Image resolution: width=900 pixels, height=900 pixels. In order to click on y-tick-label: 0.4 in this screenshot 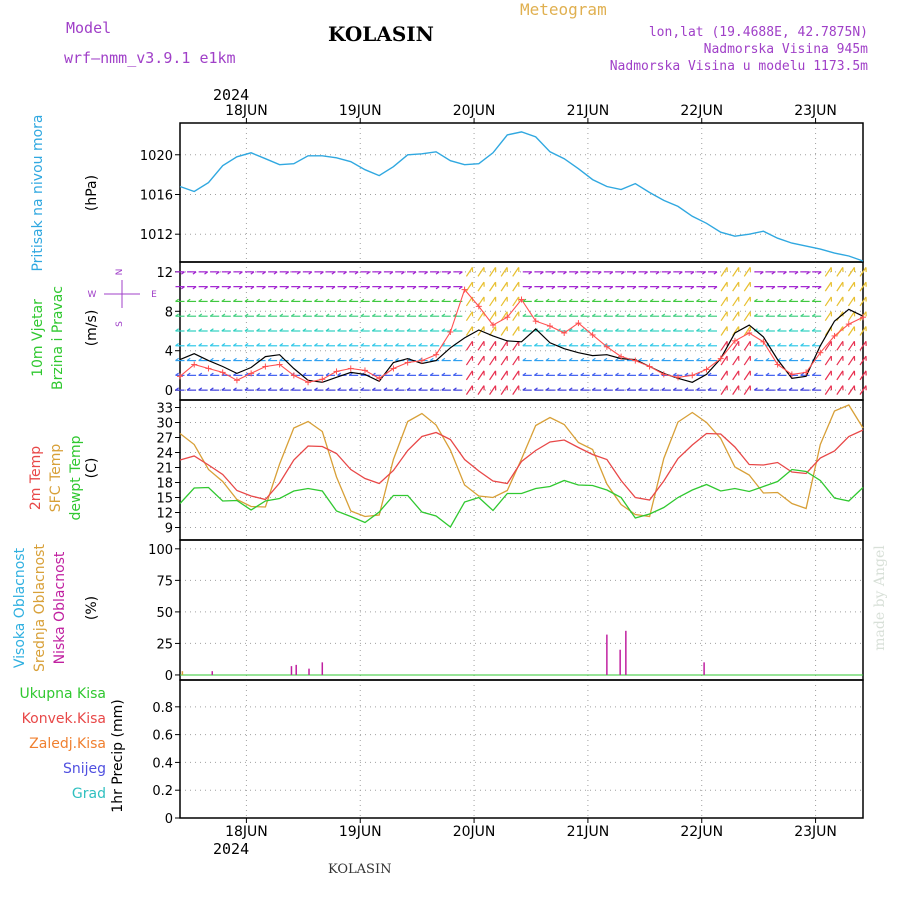, I will do `click(162, 763)`.